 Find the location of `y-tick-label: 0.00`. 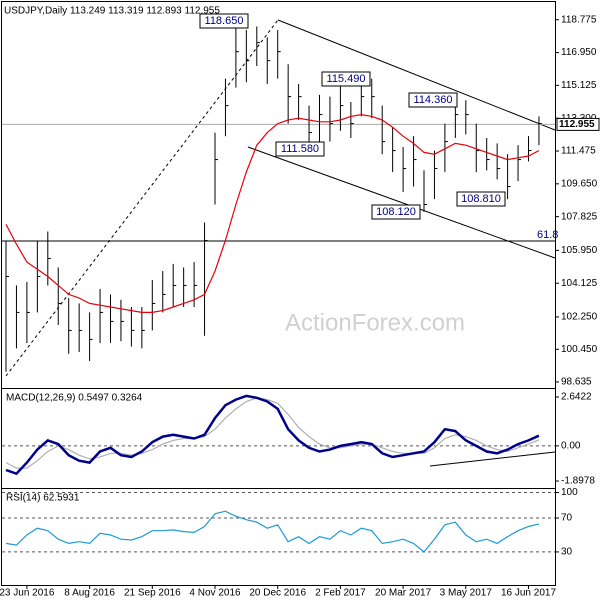

y-tick-label: 0.00 is located at coordinates (571, 446).